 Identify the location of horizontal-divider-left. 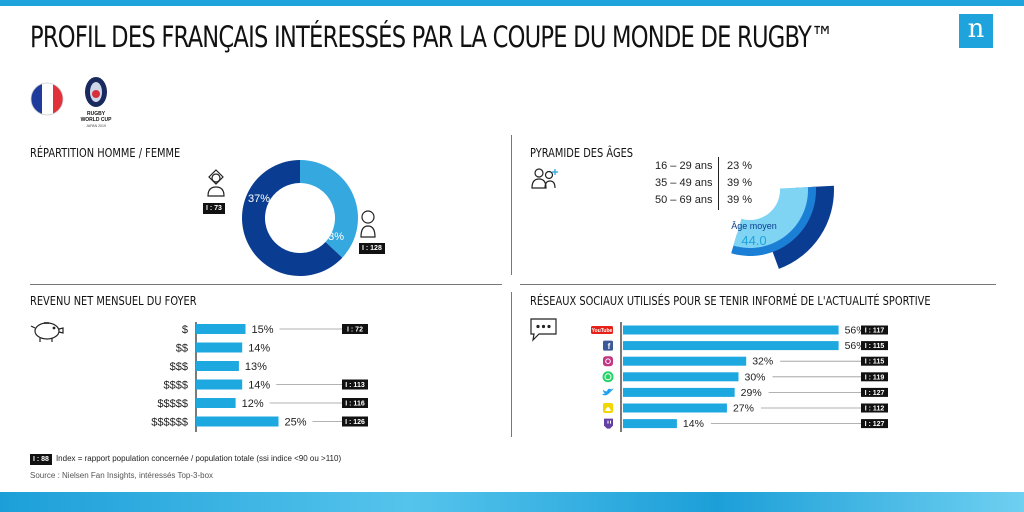
(266, 284).